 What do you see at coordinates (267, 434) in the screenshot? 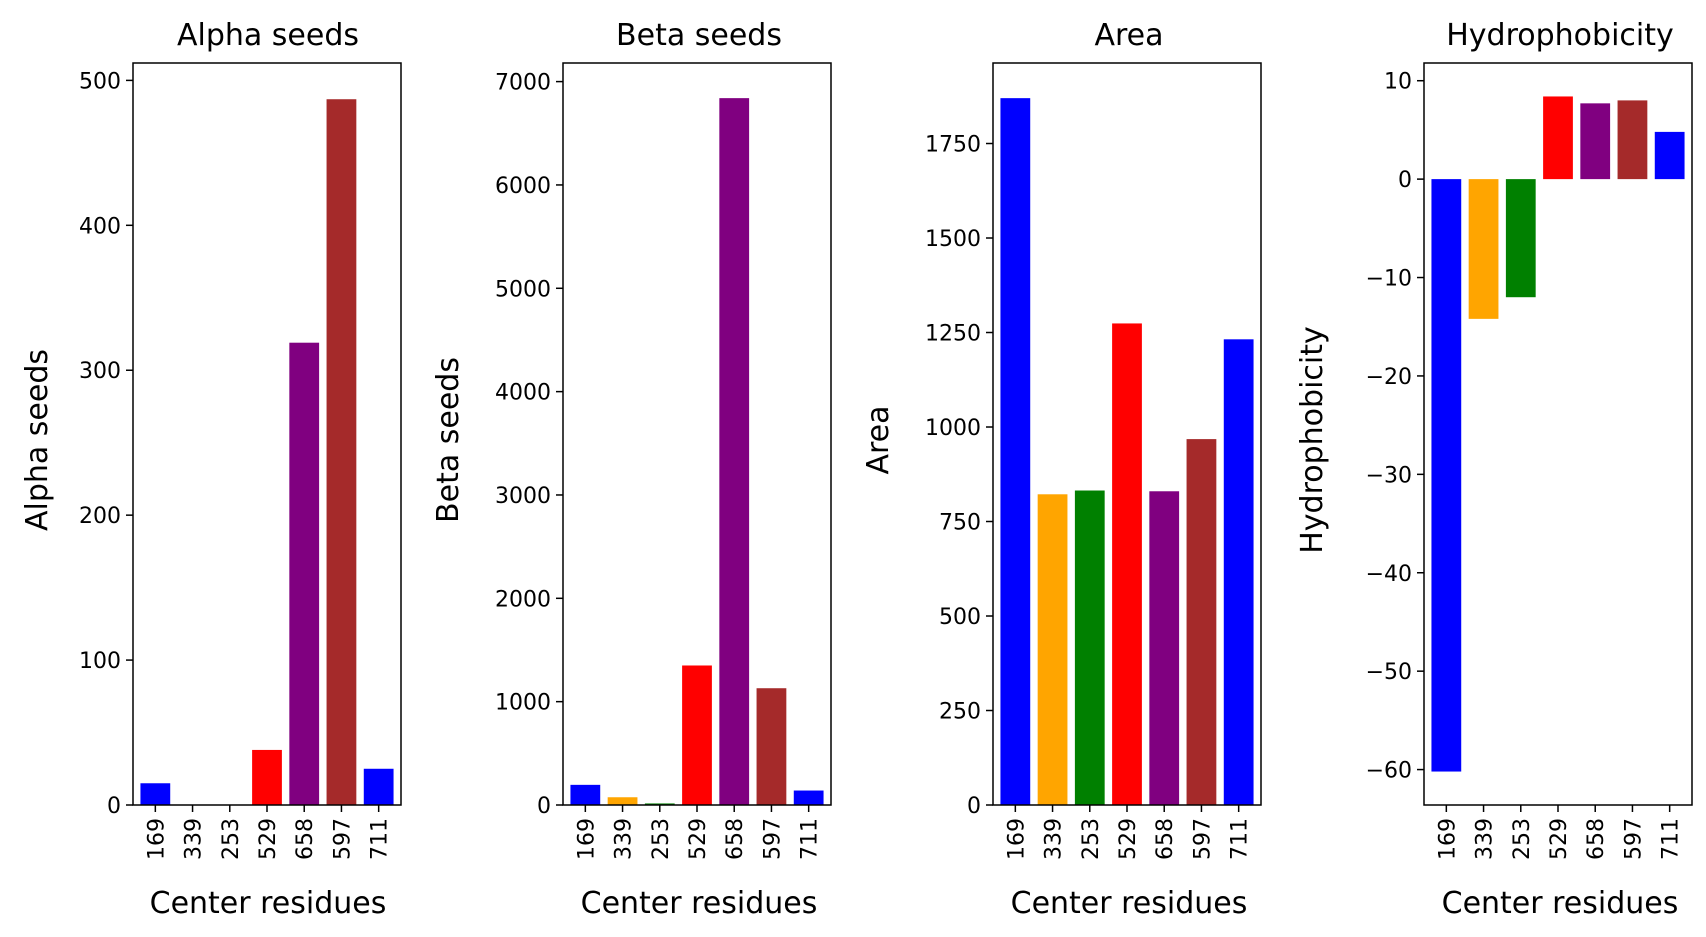
I see `plot-frame` at bounding box center [267, 434].